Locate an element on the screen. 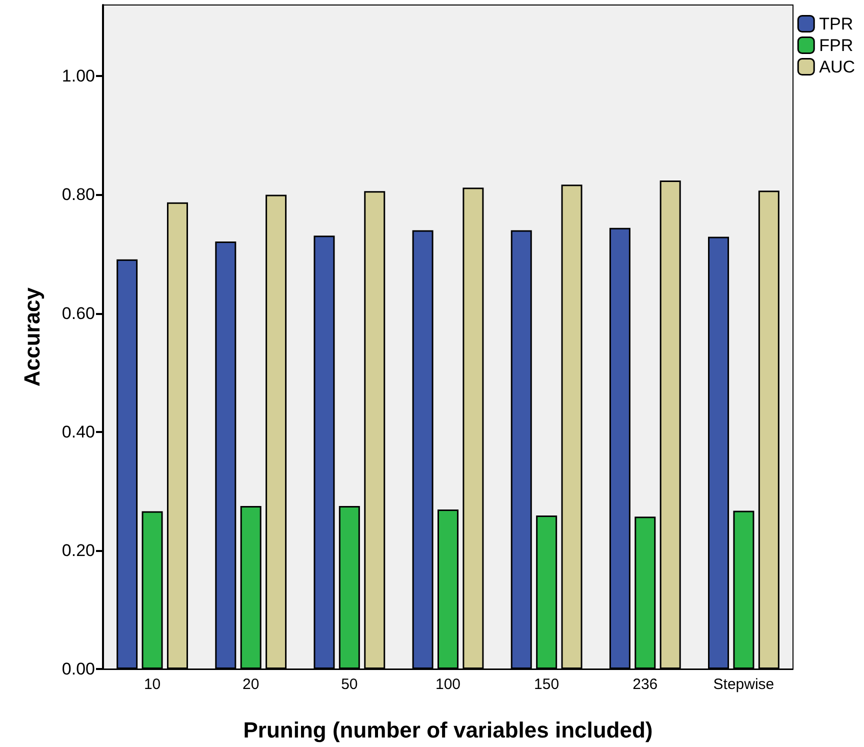 The height and width of the screenshot is (747, 864). legend-label: FPR is located at coordinates (836, 45).